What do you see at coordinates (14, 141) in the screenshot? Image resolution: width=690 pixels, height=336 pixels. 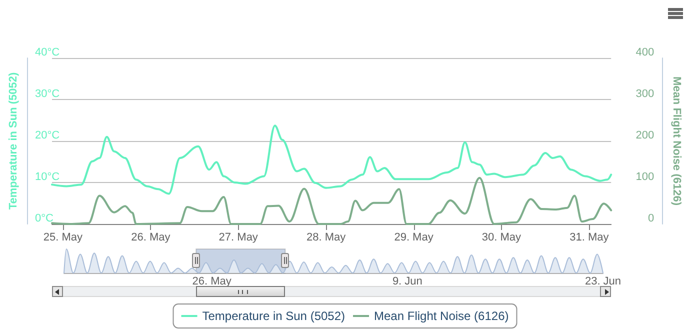 I see `y-axis-title: Temperature in Sun (5052)` at bounding box center [14, 141].